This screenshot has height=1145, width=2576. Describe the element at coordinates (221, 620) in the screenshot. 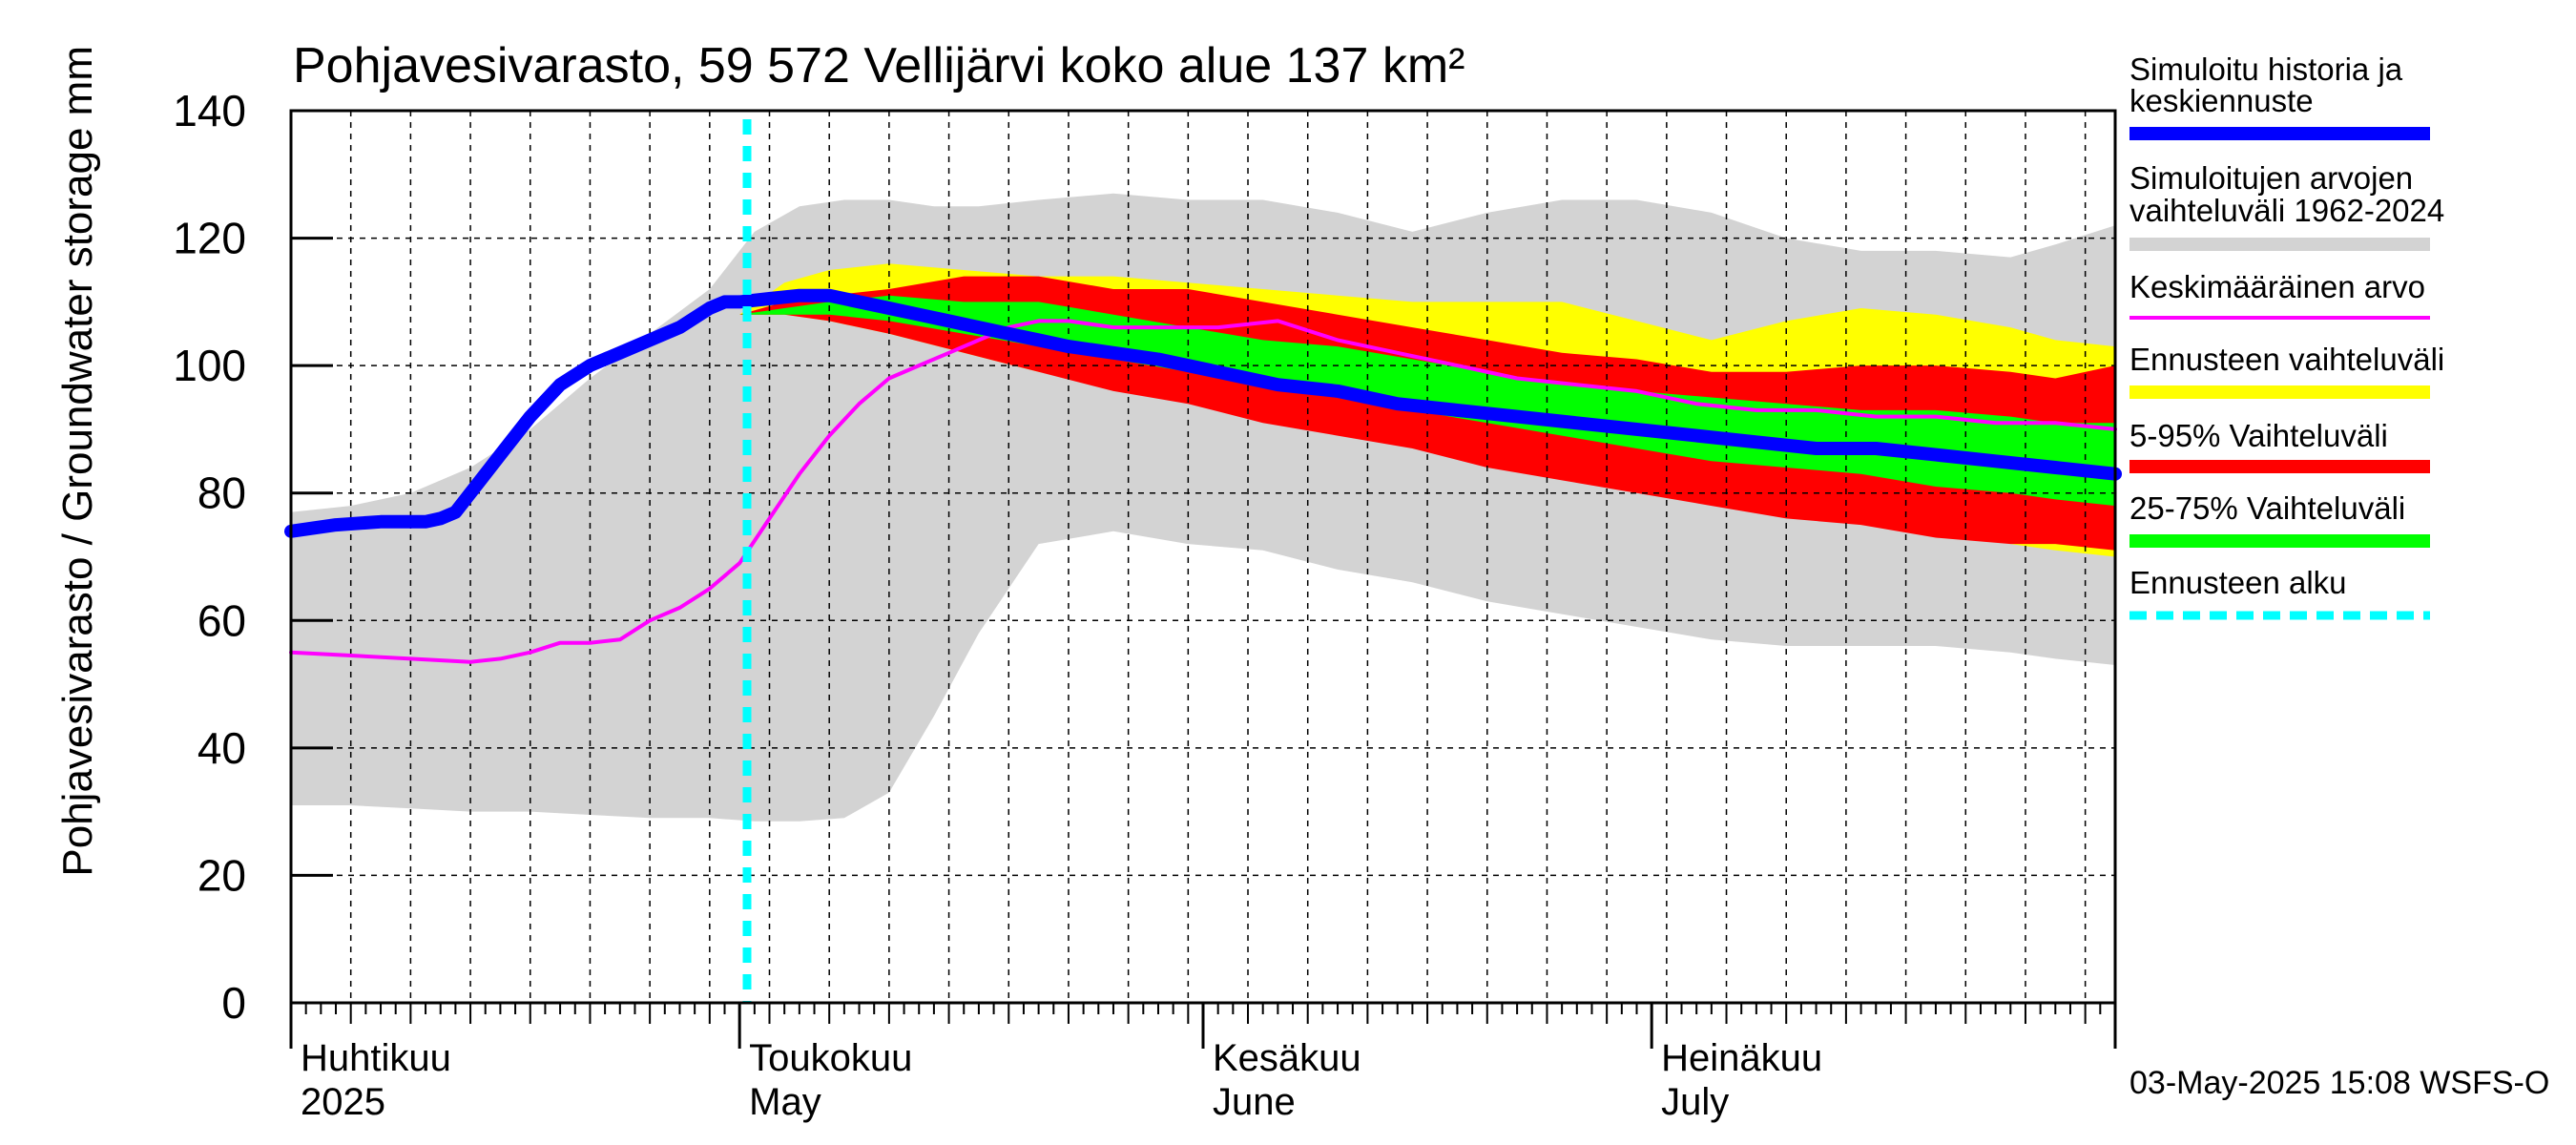

I see `y-tick-label: 60` at that location.